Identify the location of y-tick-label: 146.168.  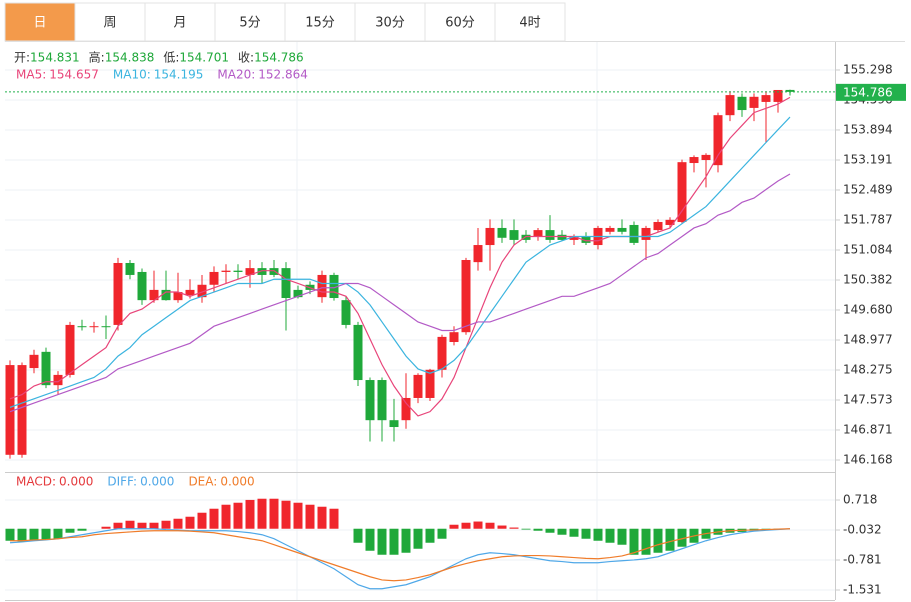
(868, 460).